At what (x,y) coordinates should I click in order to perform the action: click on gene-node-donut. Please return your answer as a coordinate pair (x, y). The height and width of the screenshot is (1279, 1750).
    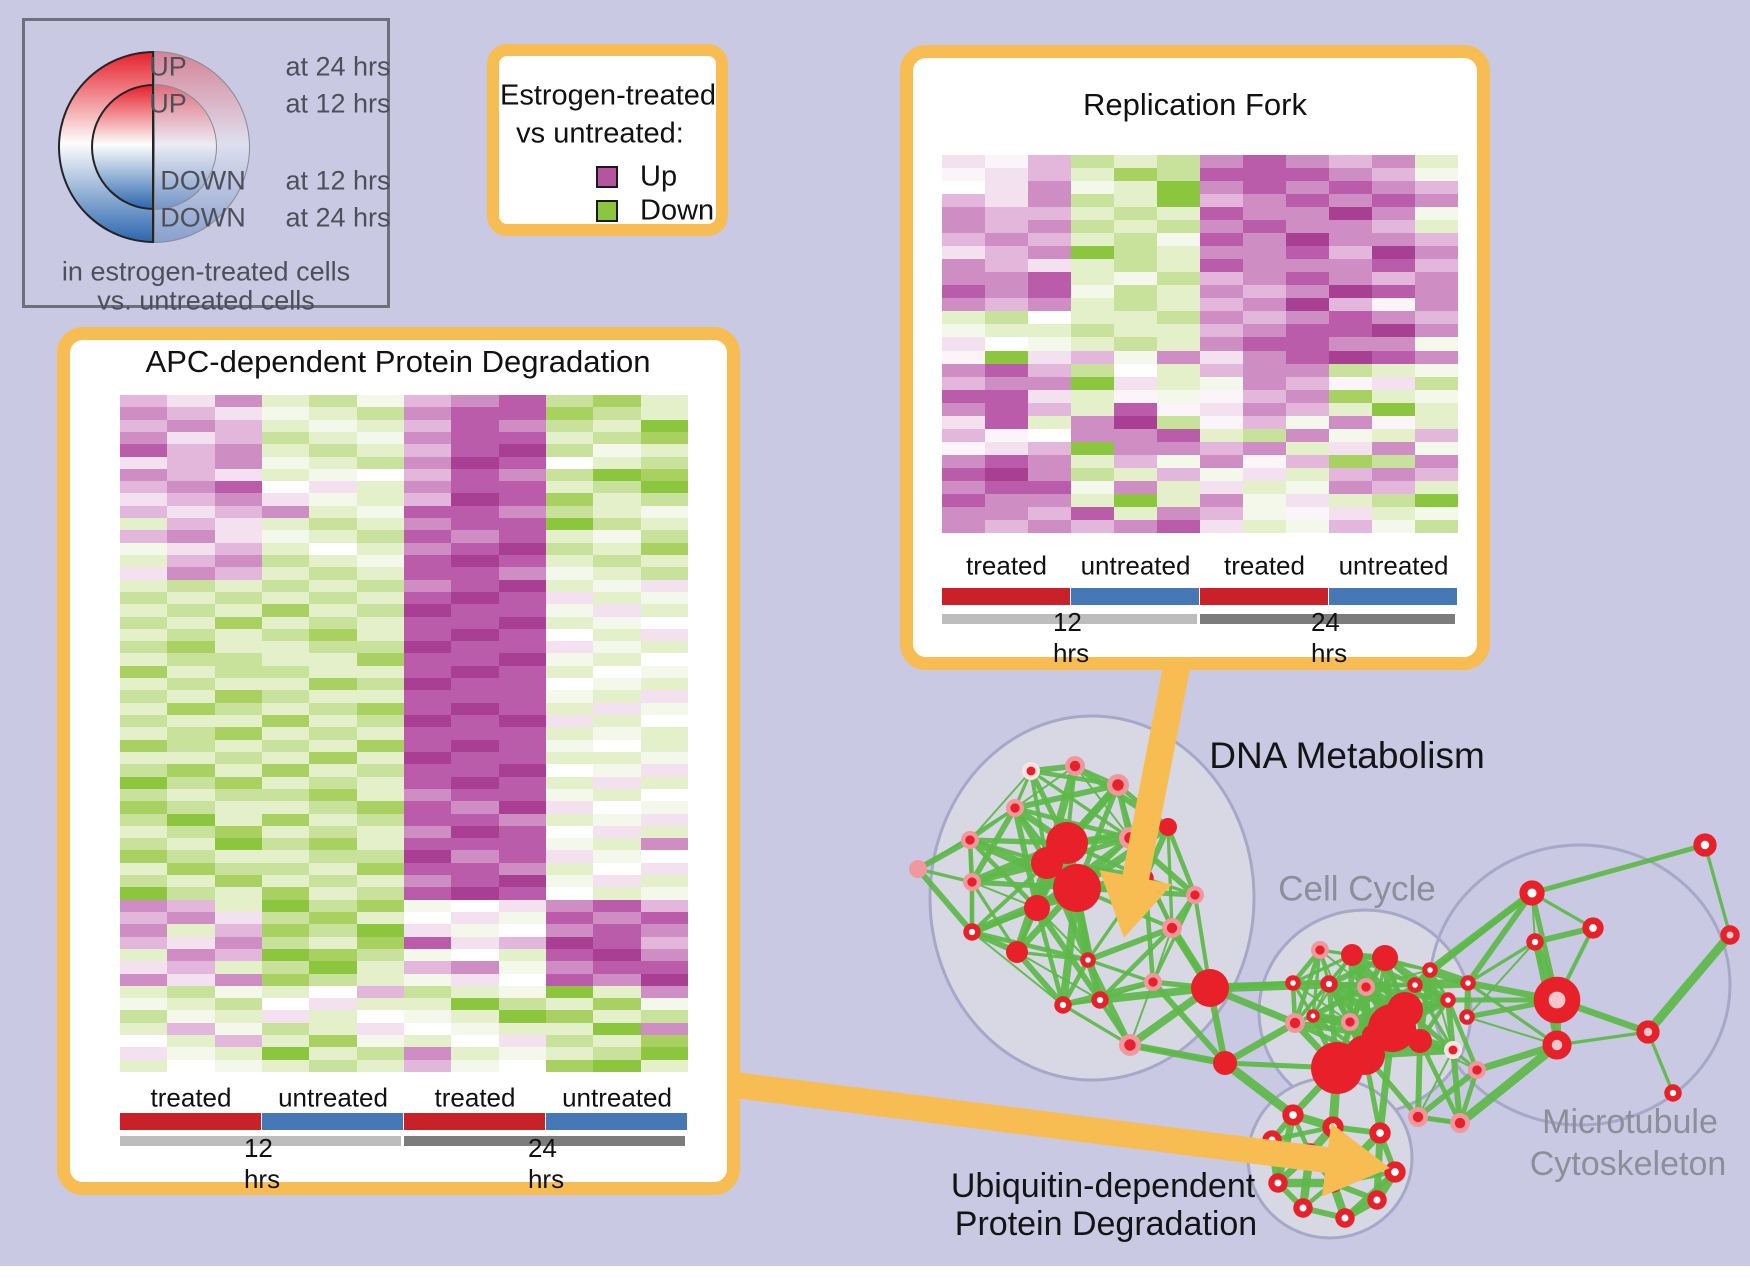
    Looking at the image, I should click on (1705, 845).